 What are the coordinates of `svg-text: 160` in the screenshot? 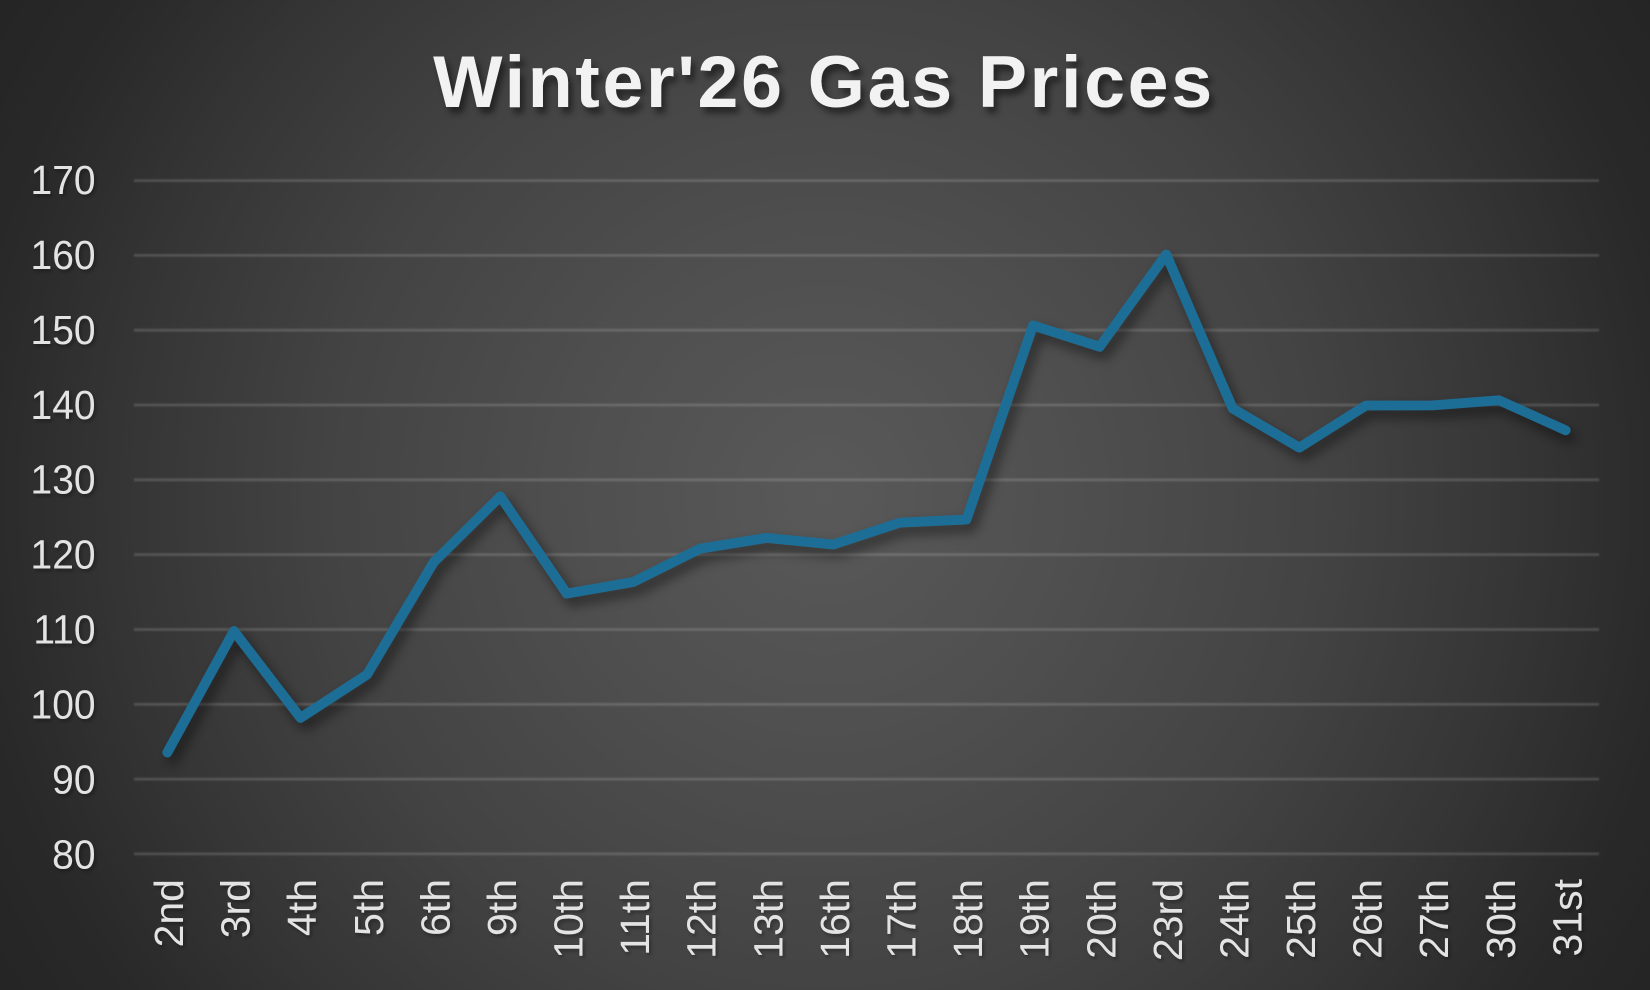 It's located at (63, 255).